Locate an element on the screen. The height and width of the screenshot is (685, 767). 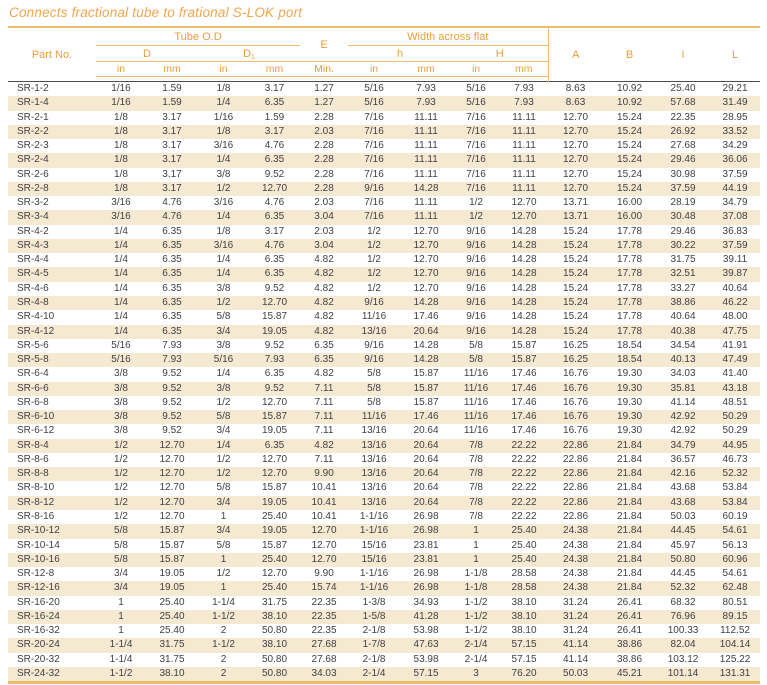
value-cell: 52.32 is located at coordinates (683, 588).